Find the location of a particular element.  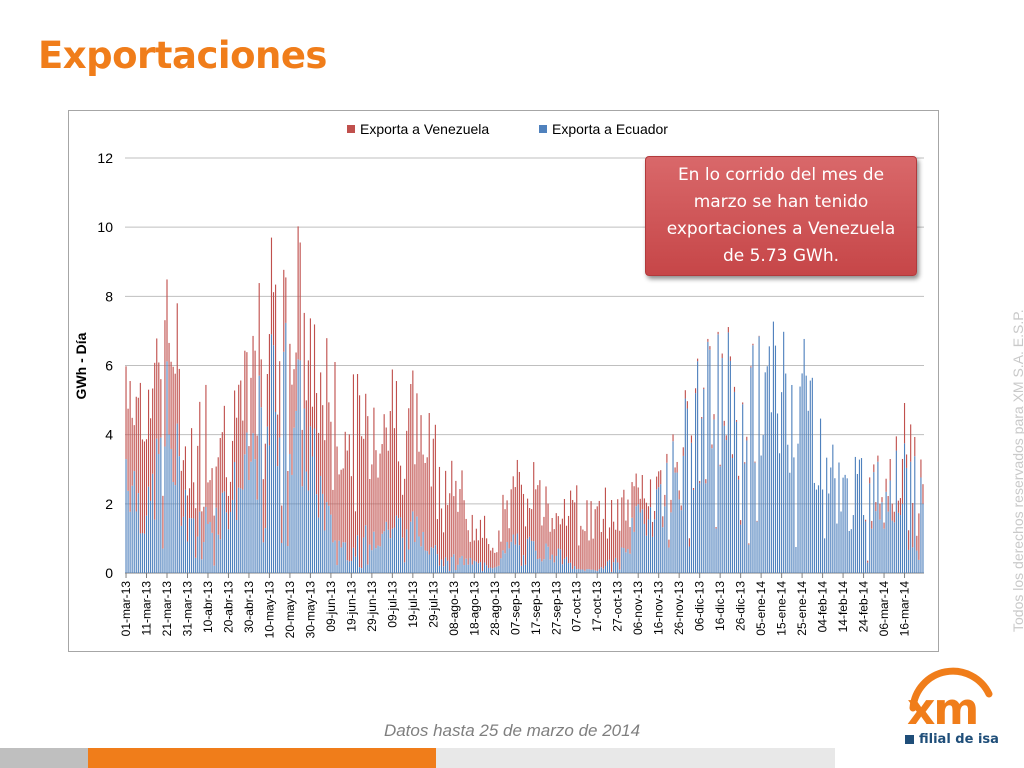

legend-entry: Exporta a Venezuela is located at coordinates (424, 129).